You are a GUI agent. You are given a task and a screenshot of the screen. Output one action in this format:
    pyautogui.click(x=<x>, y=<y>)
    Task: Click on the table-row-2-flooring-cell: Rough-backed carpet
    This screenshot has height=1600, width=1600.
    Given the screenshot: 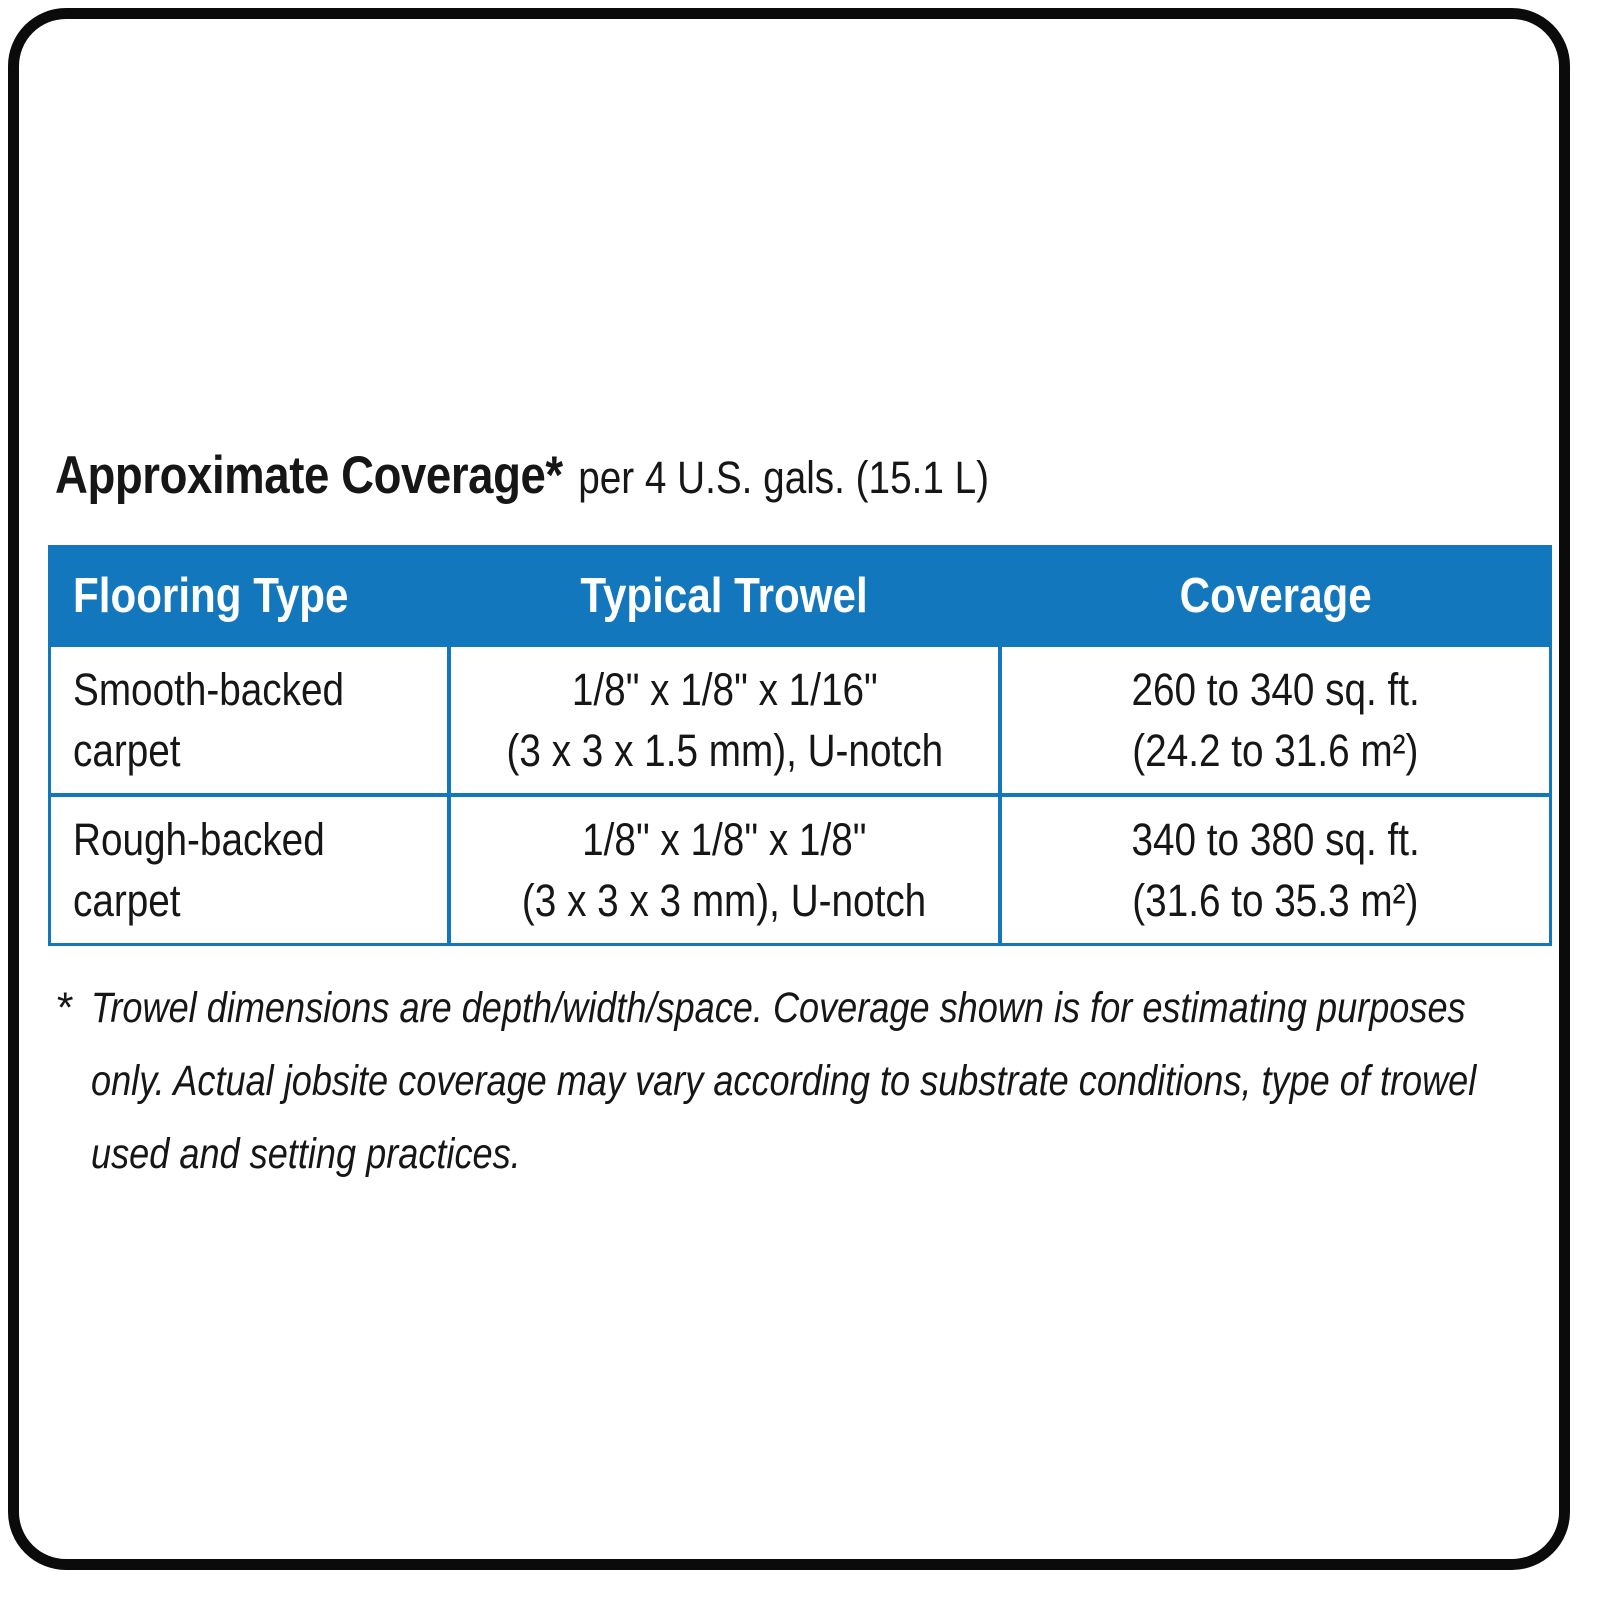 What is the action you would take?
    pyautogui.click(x=249, y=870)
    